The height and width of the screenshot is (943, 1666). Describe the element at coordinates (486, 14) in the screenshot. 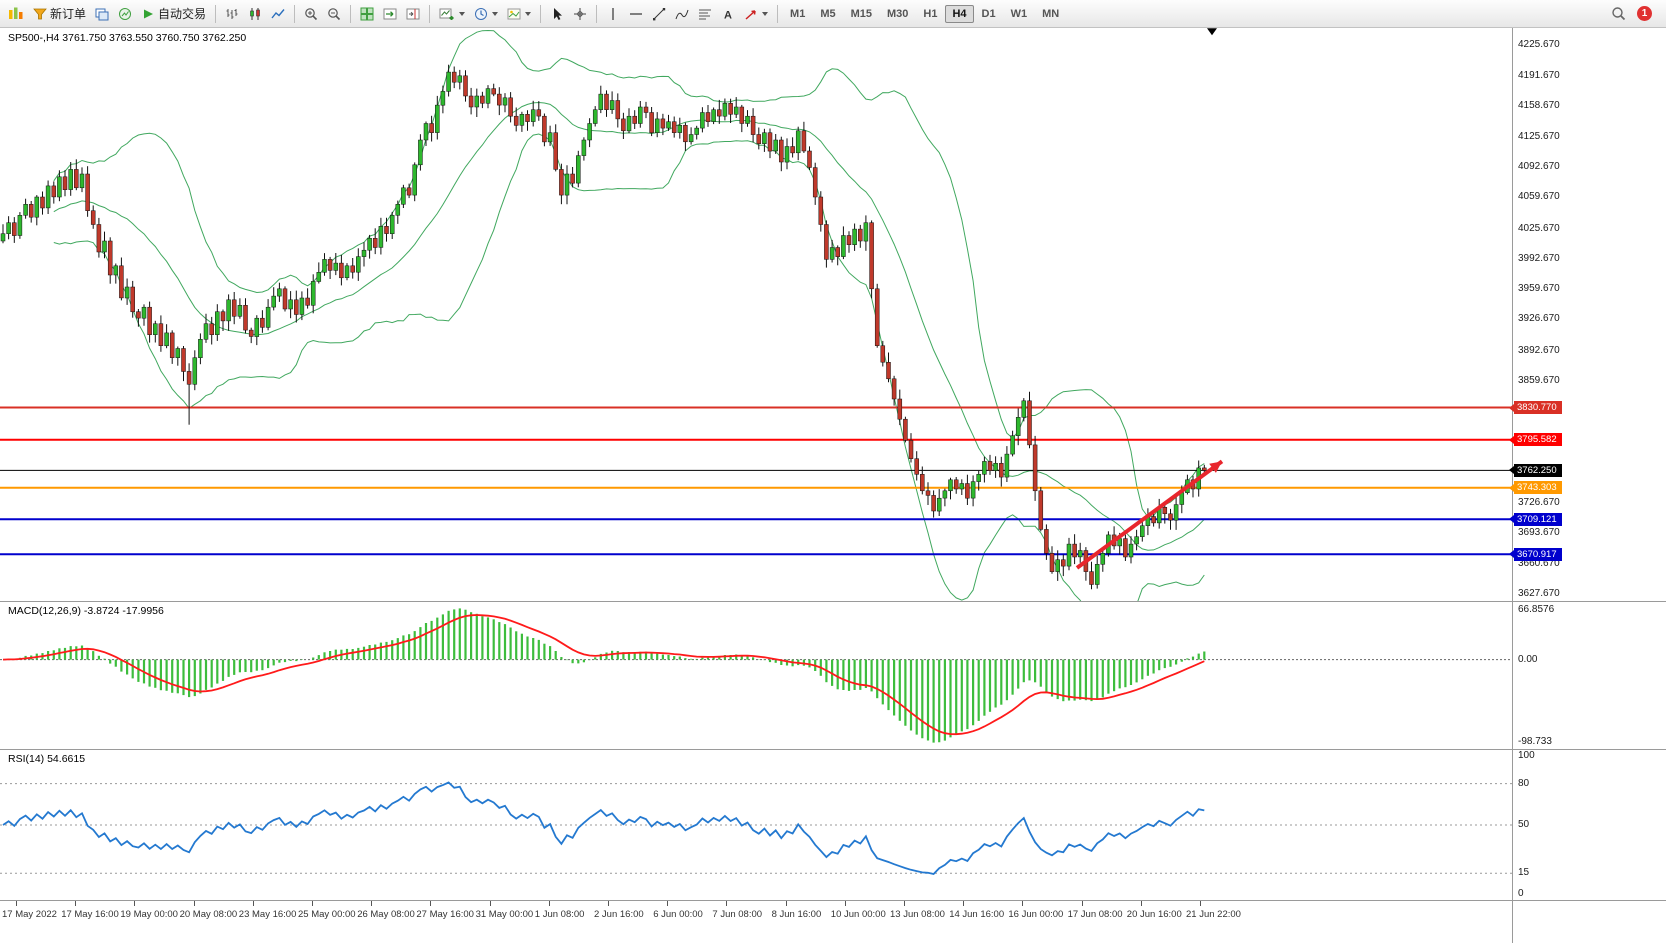

I see `profiles-button` at that location.